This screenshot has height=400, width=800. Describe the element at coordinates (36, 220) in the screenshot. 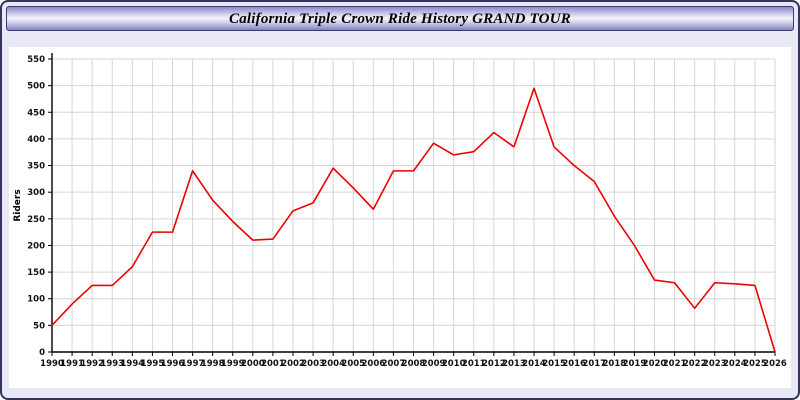

I see `svg-text: 250` at that location.